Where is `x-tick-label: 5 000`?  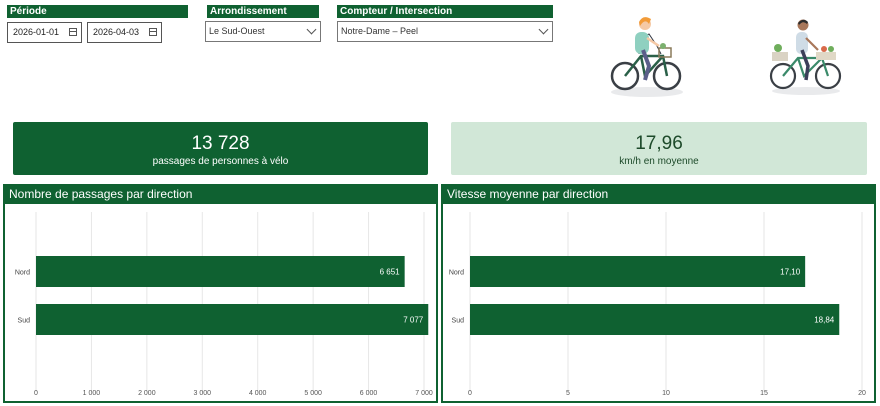 x-tick-label: 5 000 is located at coordinates (313, 393).